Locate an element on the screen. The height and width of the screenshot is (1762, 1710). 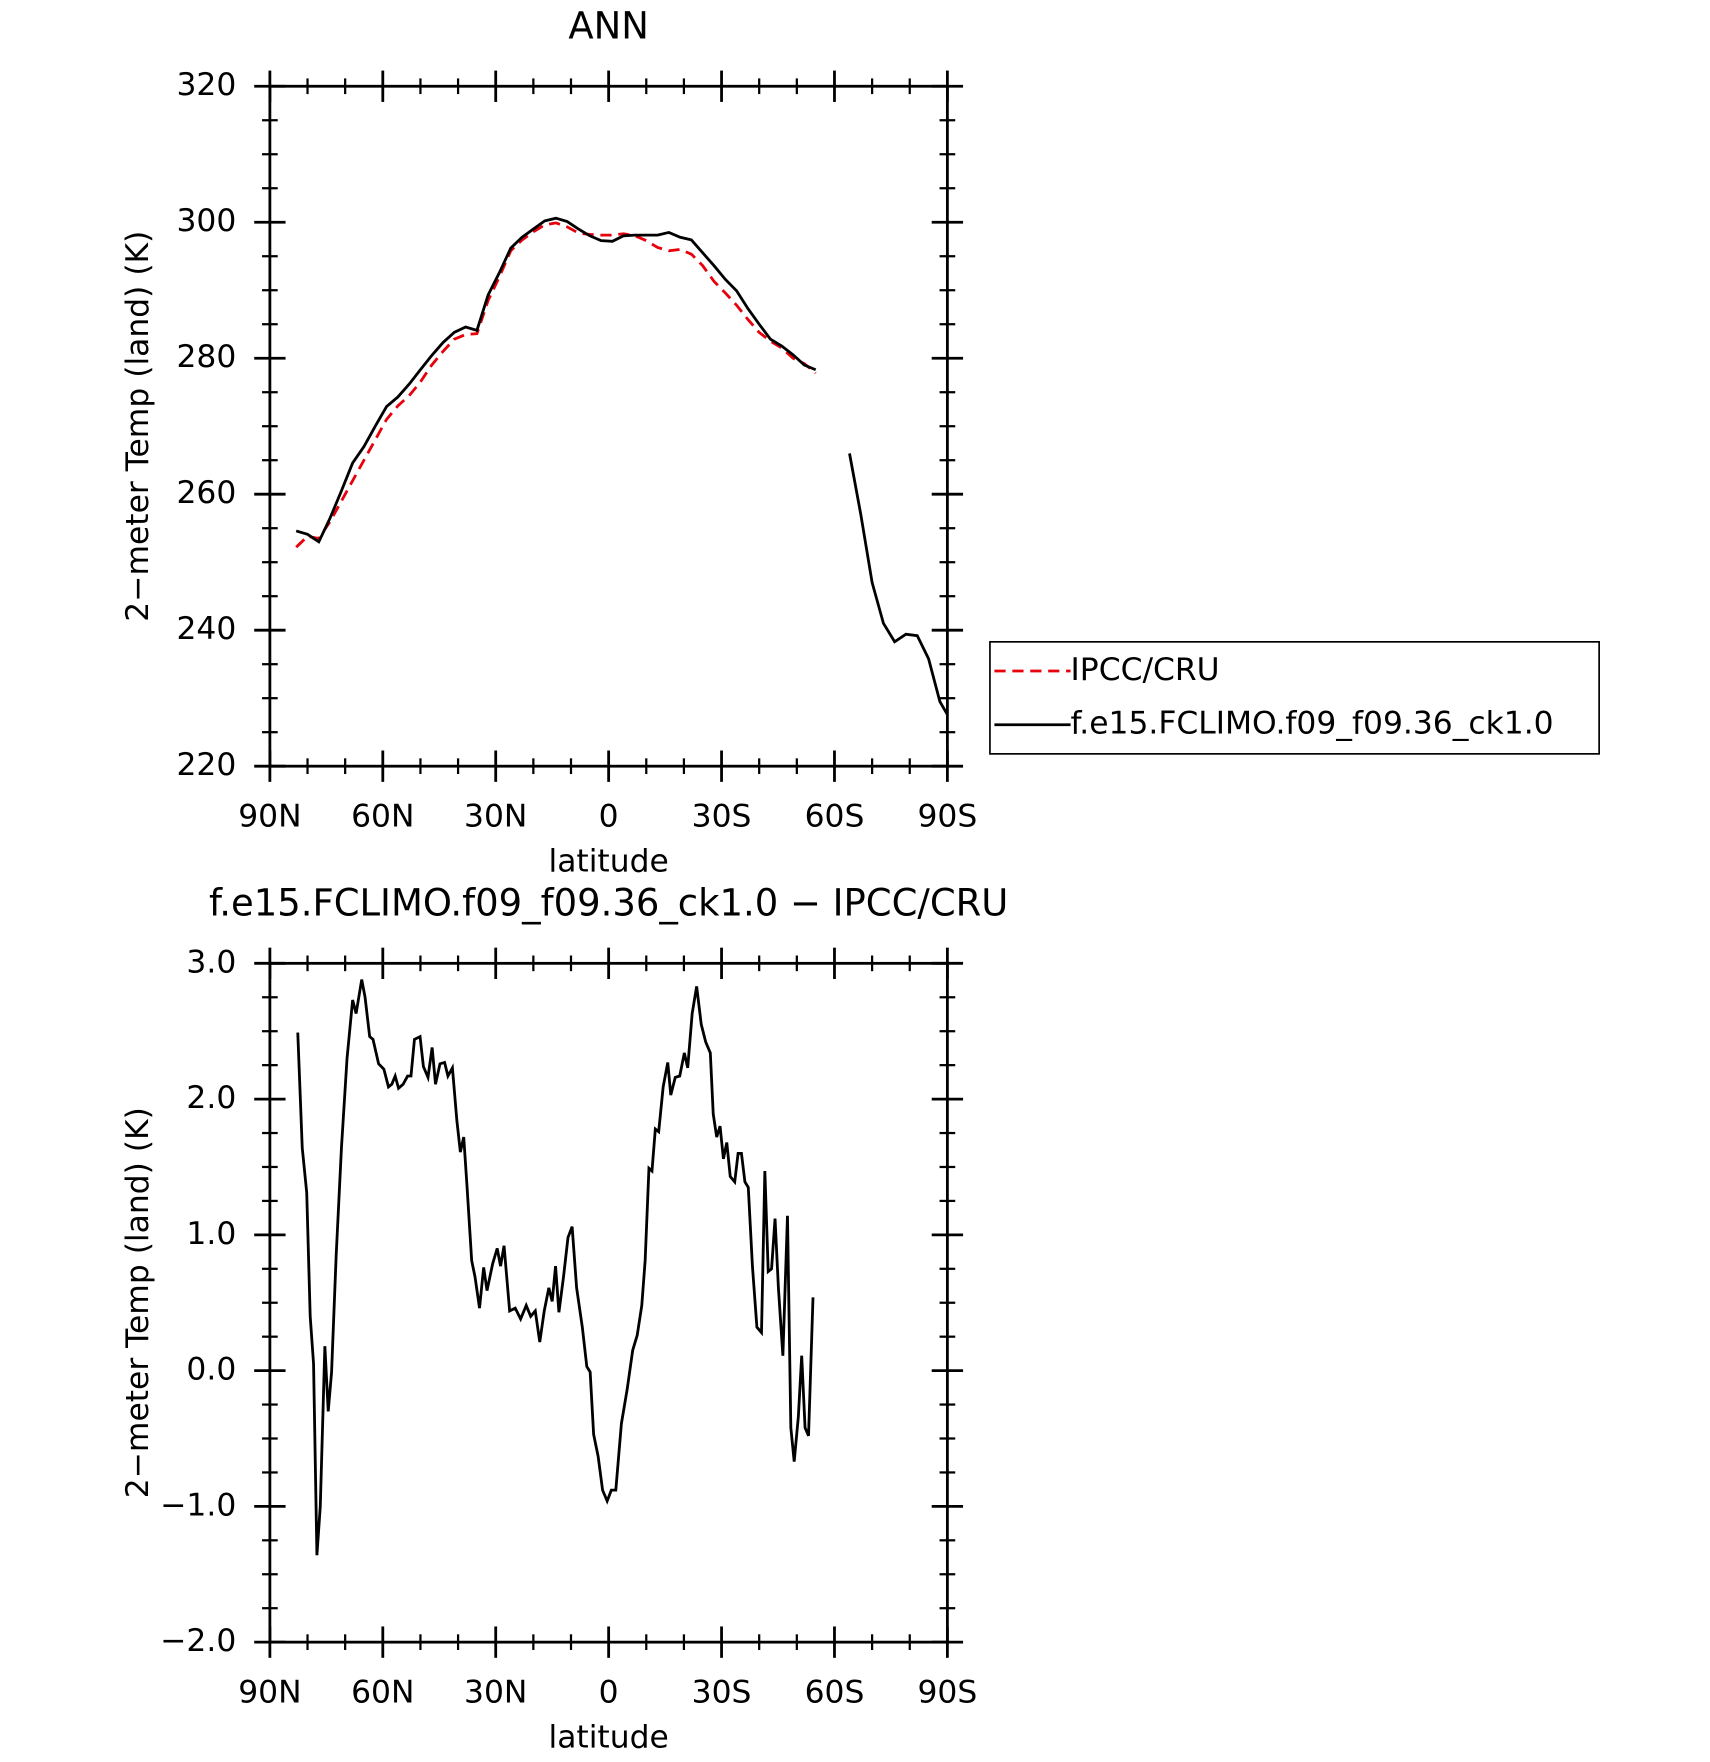
y-tick-label: 260 is located at coordinates (206, 493).